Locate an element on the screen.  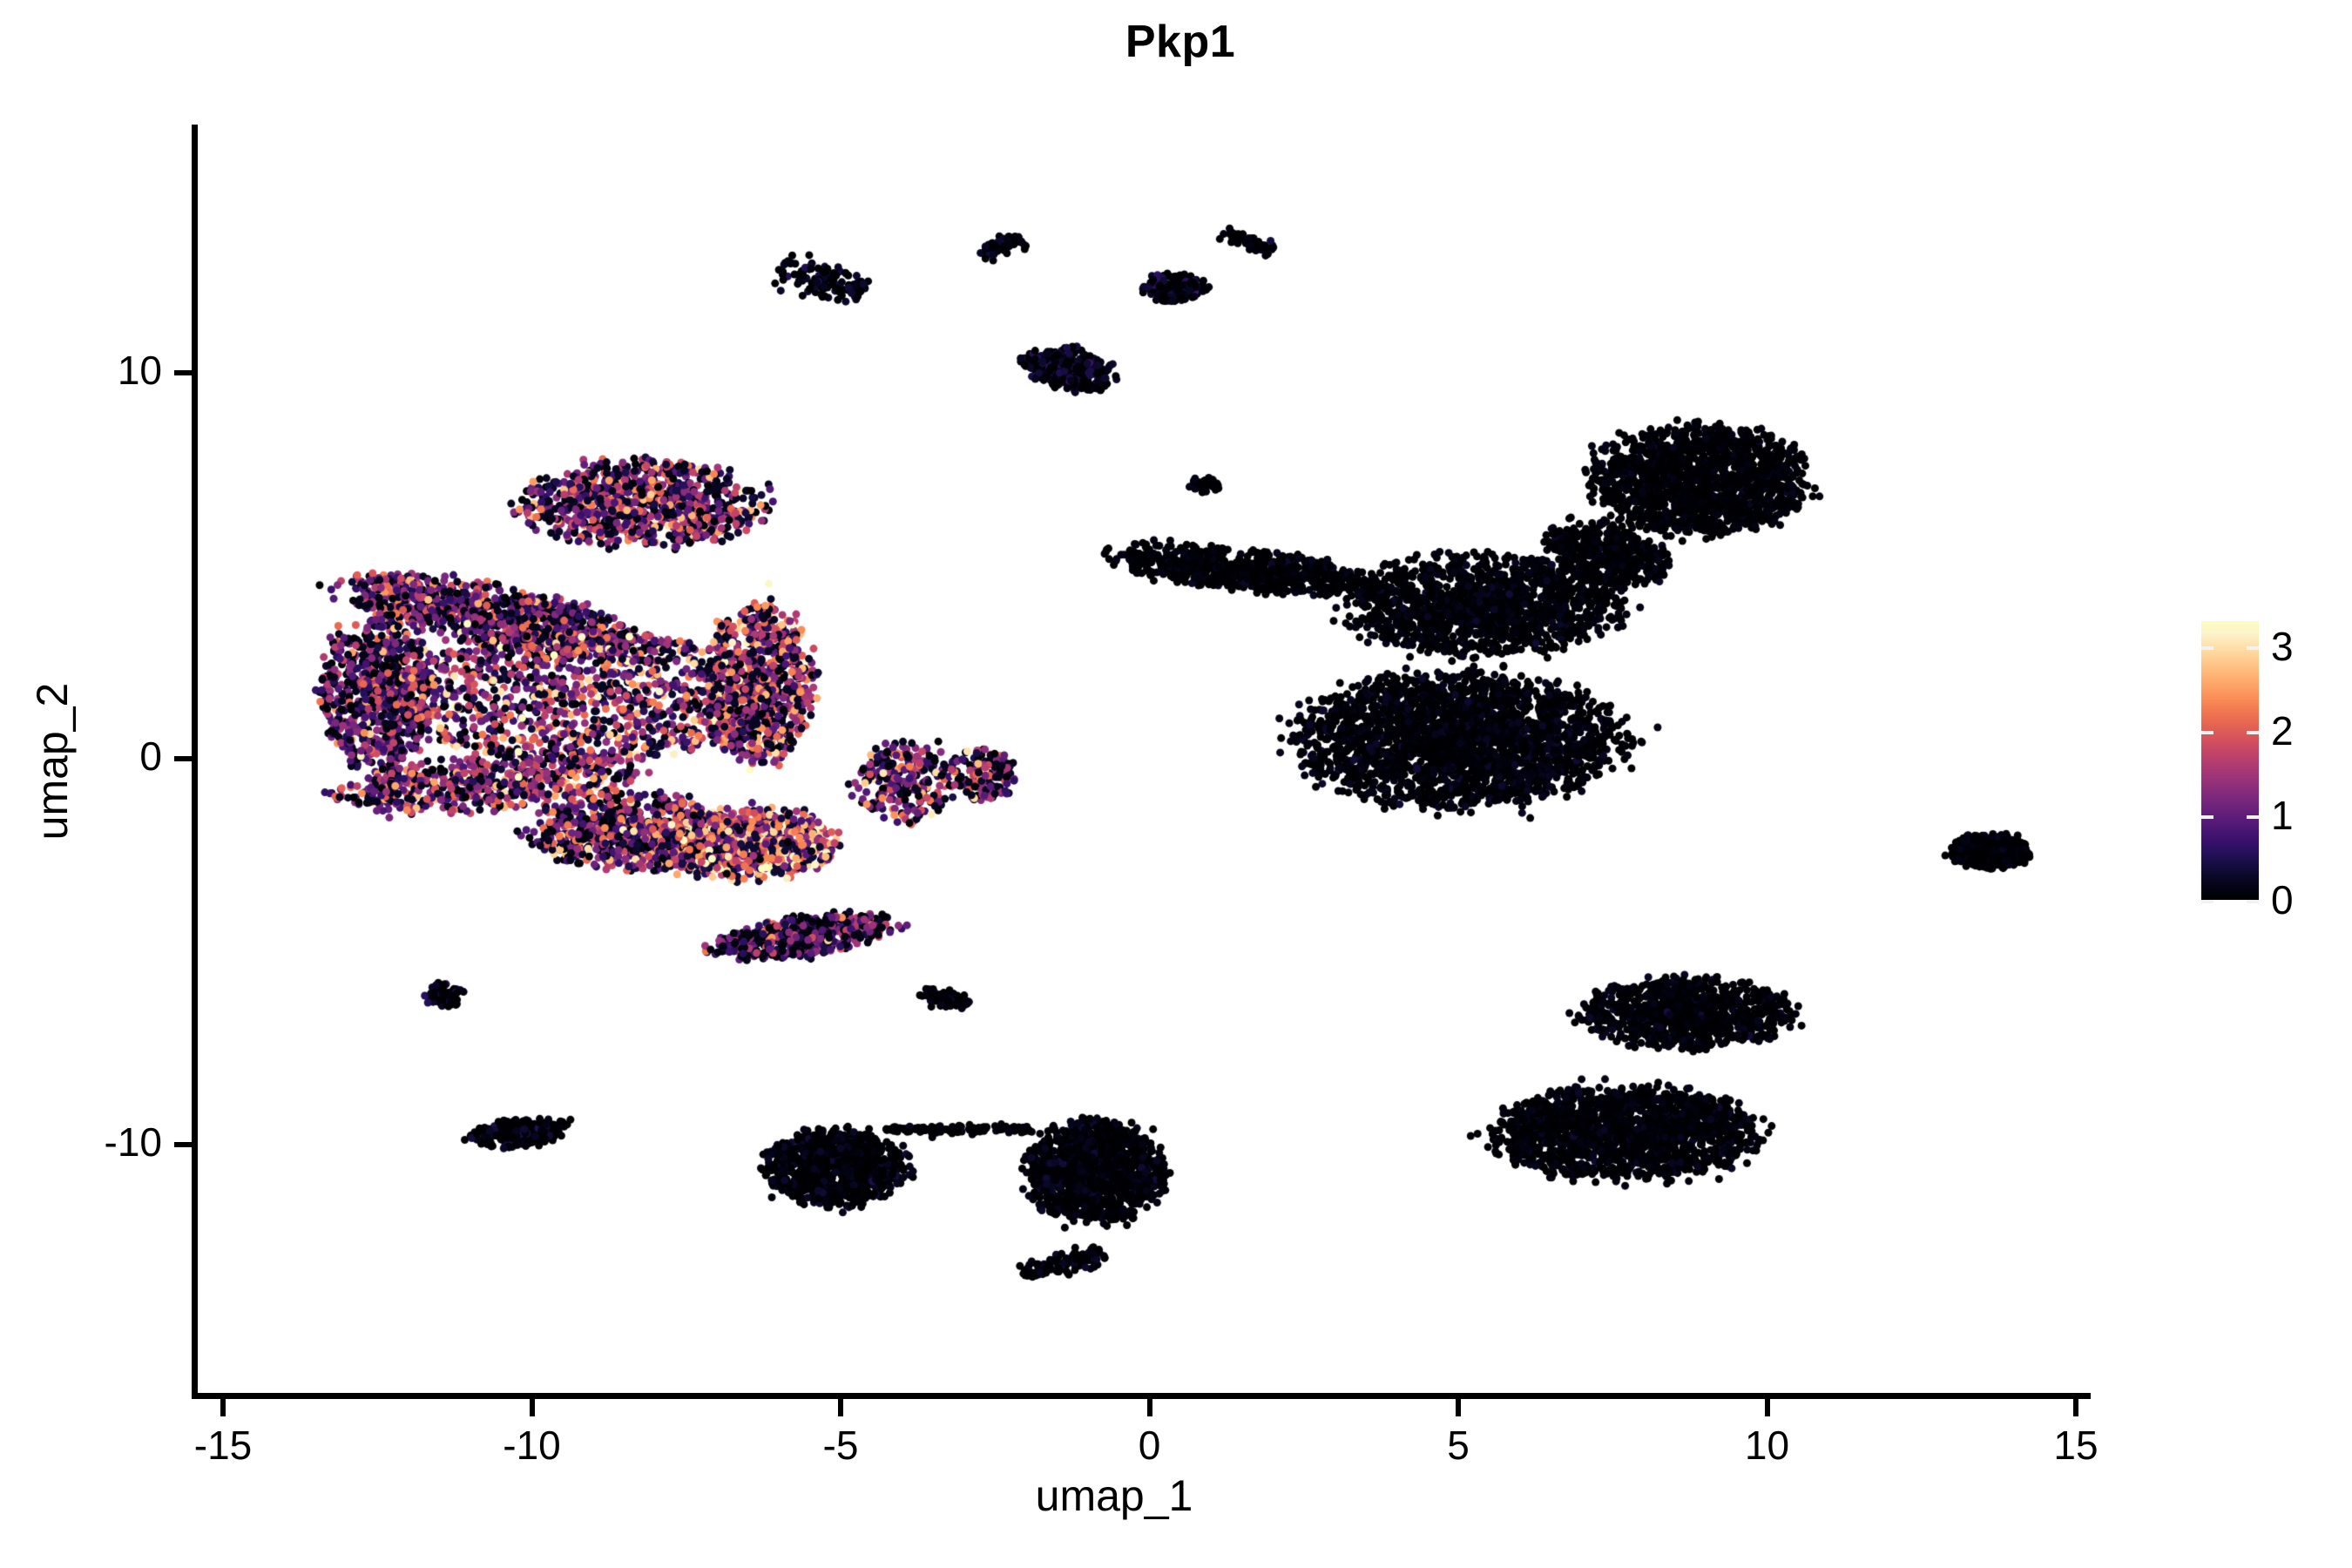
y-tick-label: 10 is located at coordinates (139, 370).